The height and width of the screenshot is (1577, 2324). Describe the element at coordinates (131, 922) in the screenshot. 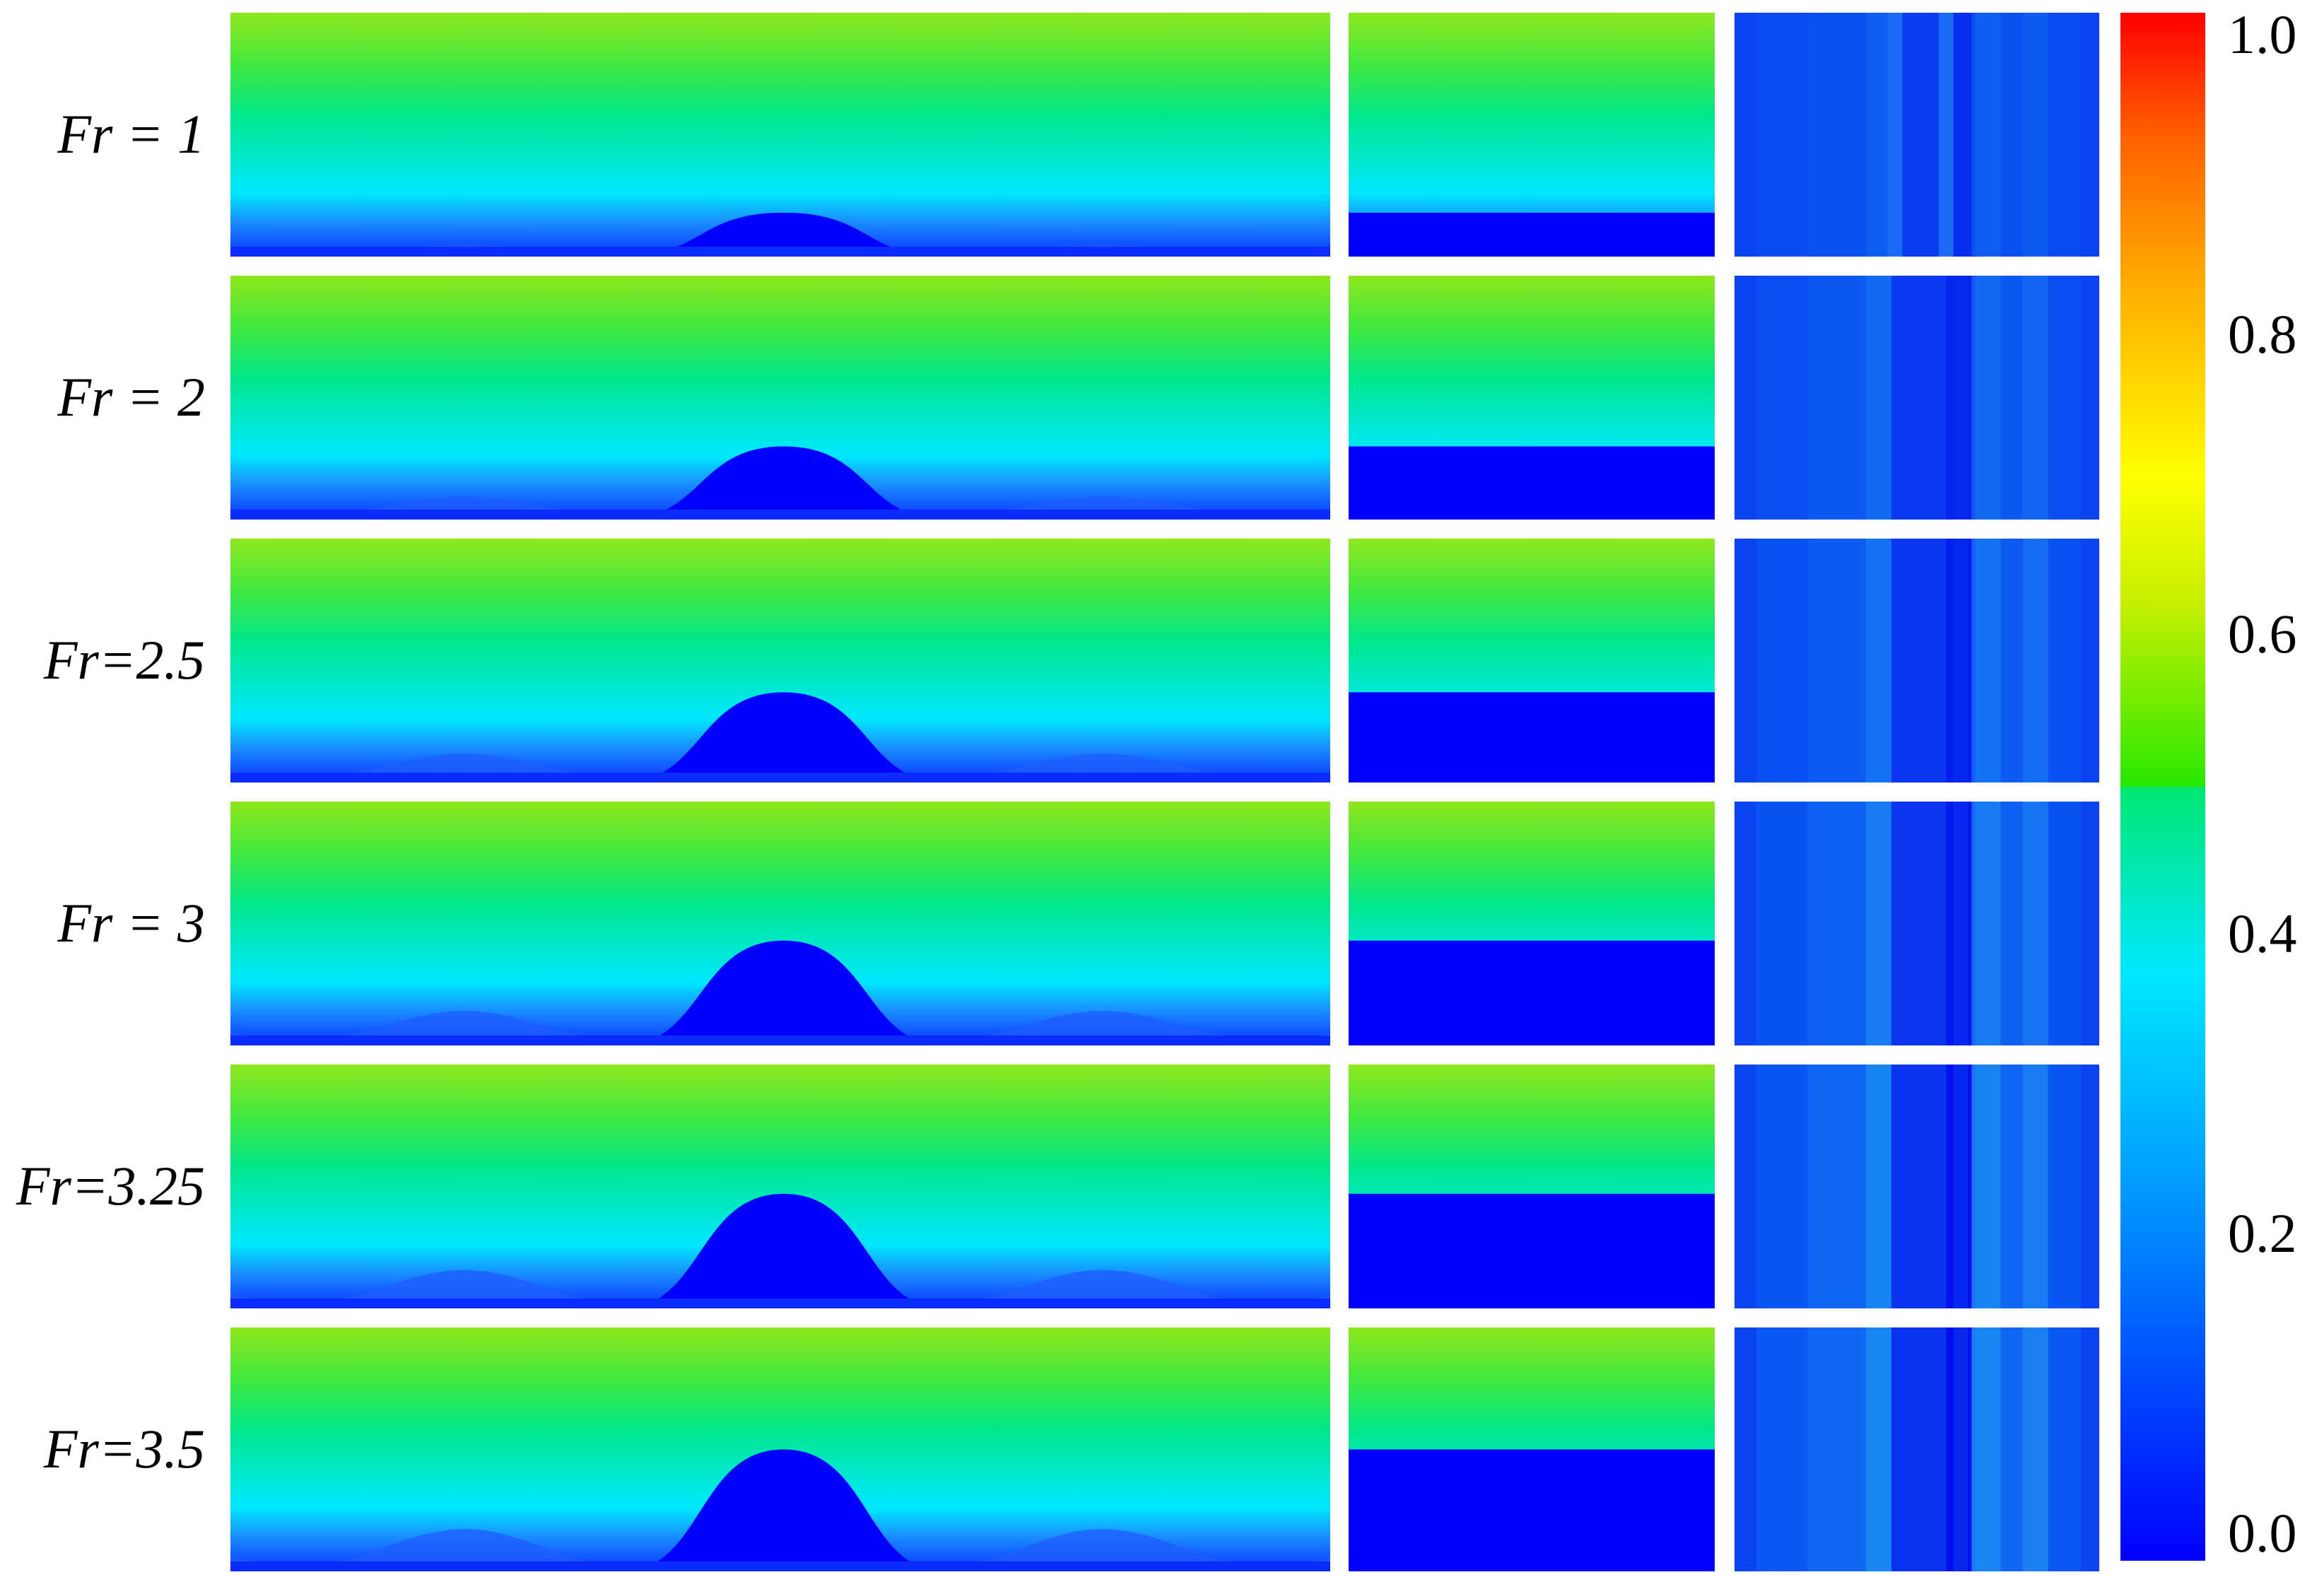

I see `row-label-4: Fr = 3` at that location.